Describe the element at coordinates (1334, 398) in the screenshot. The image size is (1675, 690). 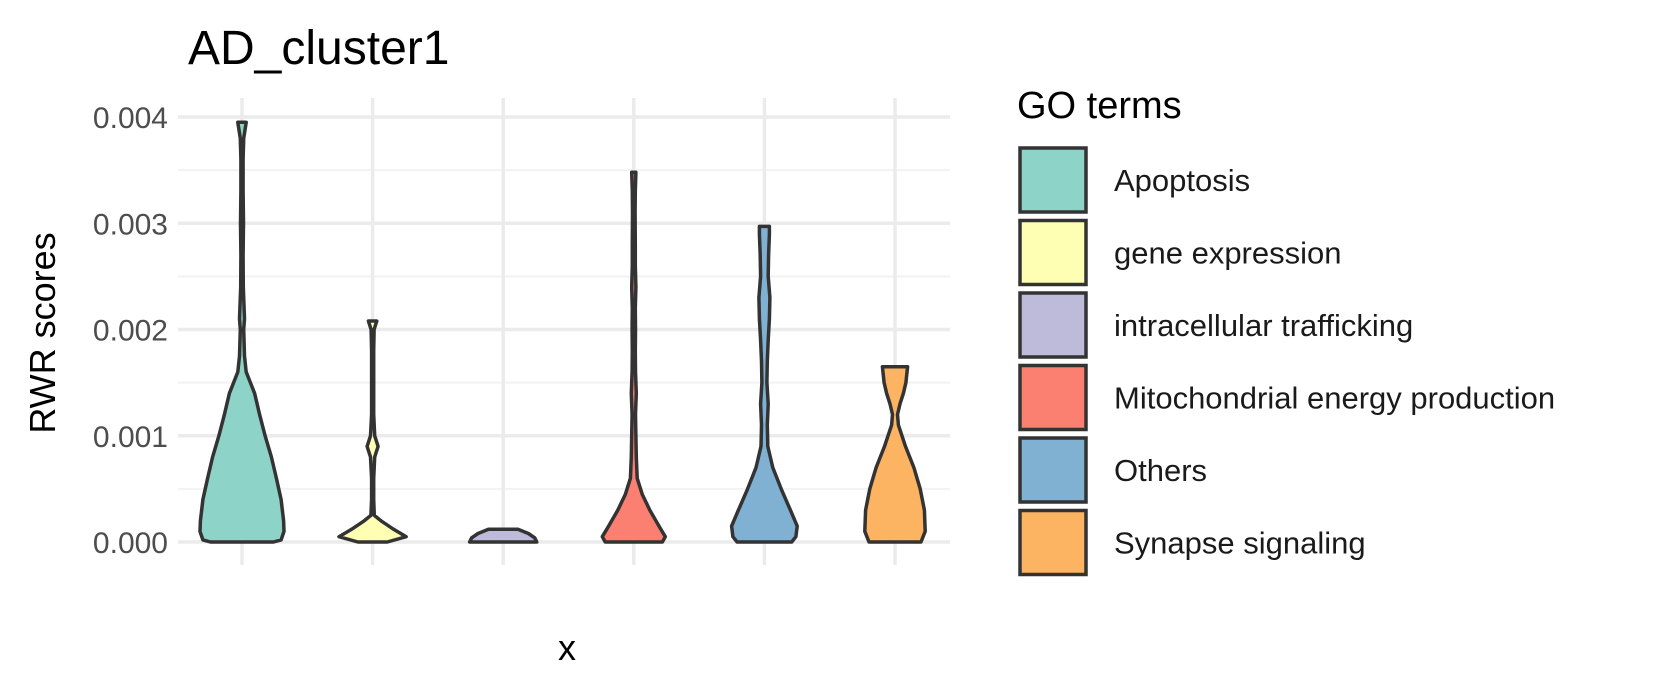
I see `legend-label: Mitochondrial energy production` at that location.